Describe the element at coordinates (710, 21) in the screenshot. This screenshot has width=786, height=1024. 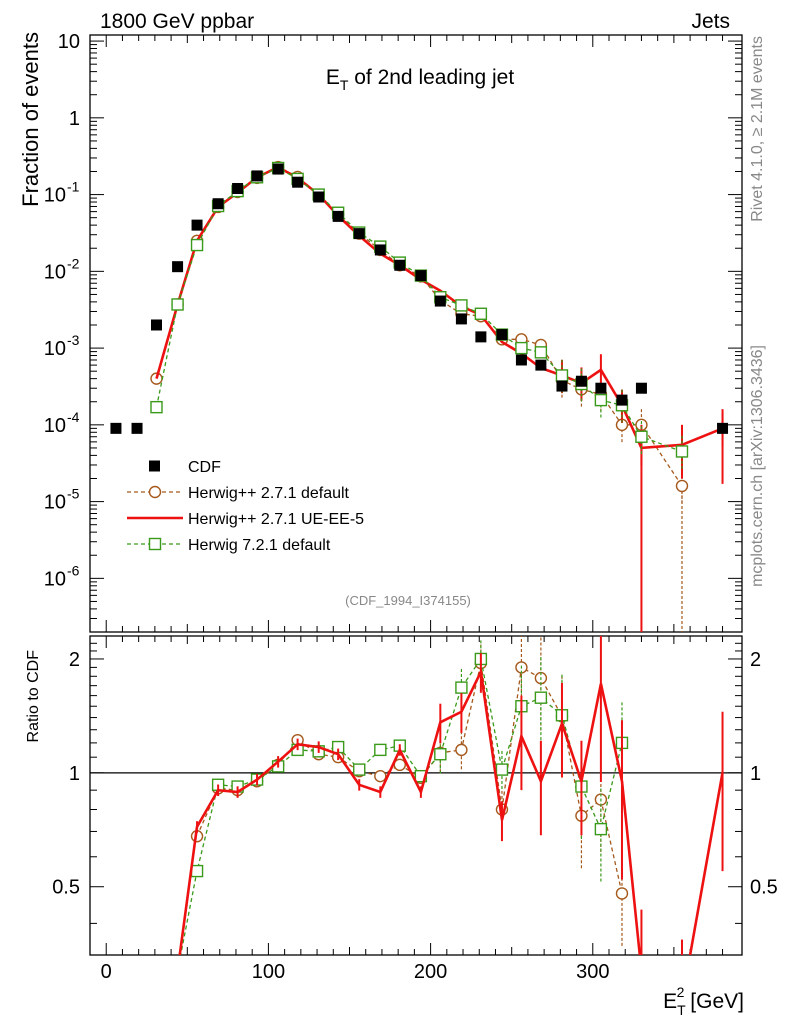
I see `header-right: Jets` at that location.